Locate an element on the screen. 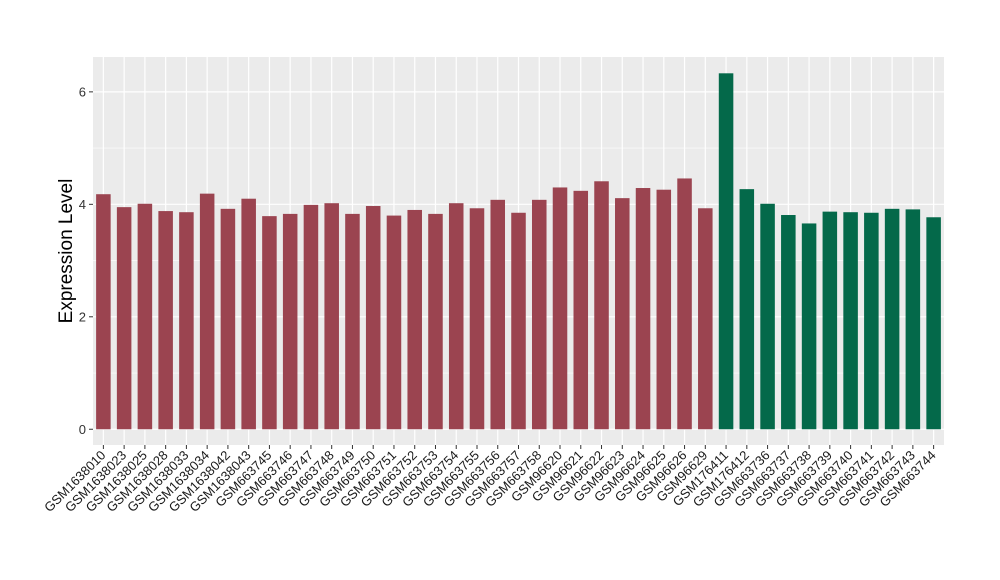 This screenshot has height=580, width=1000. y-tick-label: 4 is located at coordinates (82, 204).